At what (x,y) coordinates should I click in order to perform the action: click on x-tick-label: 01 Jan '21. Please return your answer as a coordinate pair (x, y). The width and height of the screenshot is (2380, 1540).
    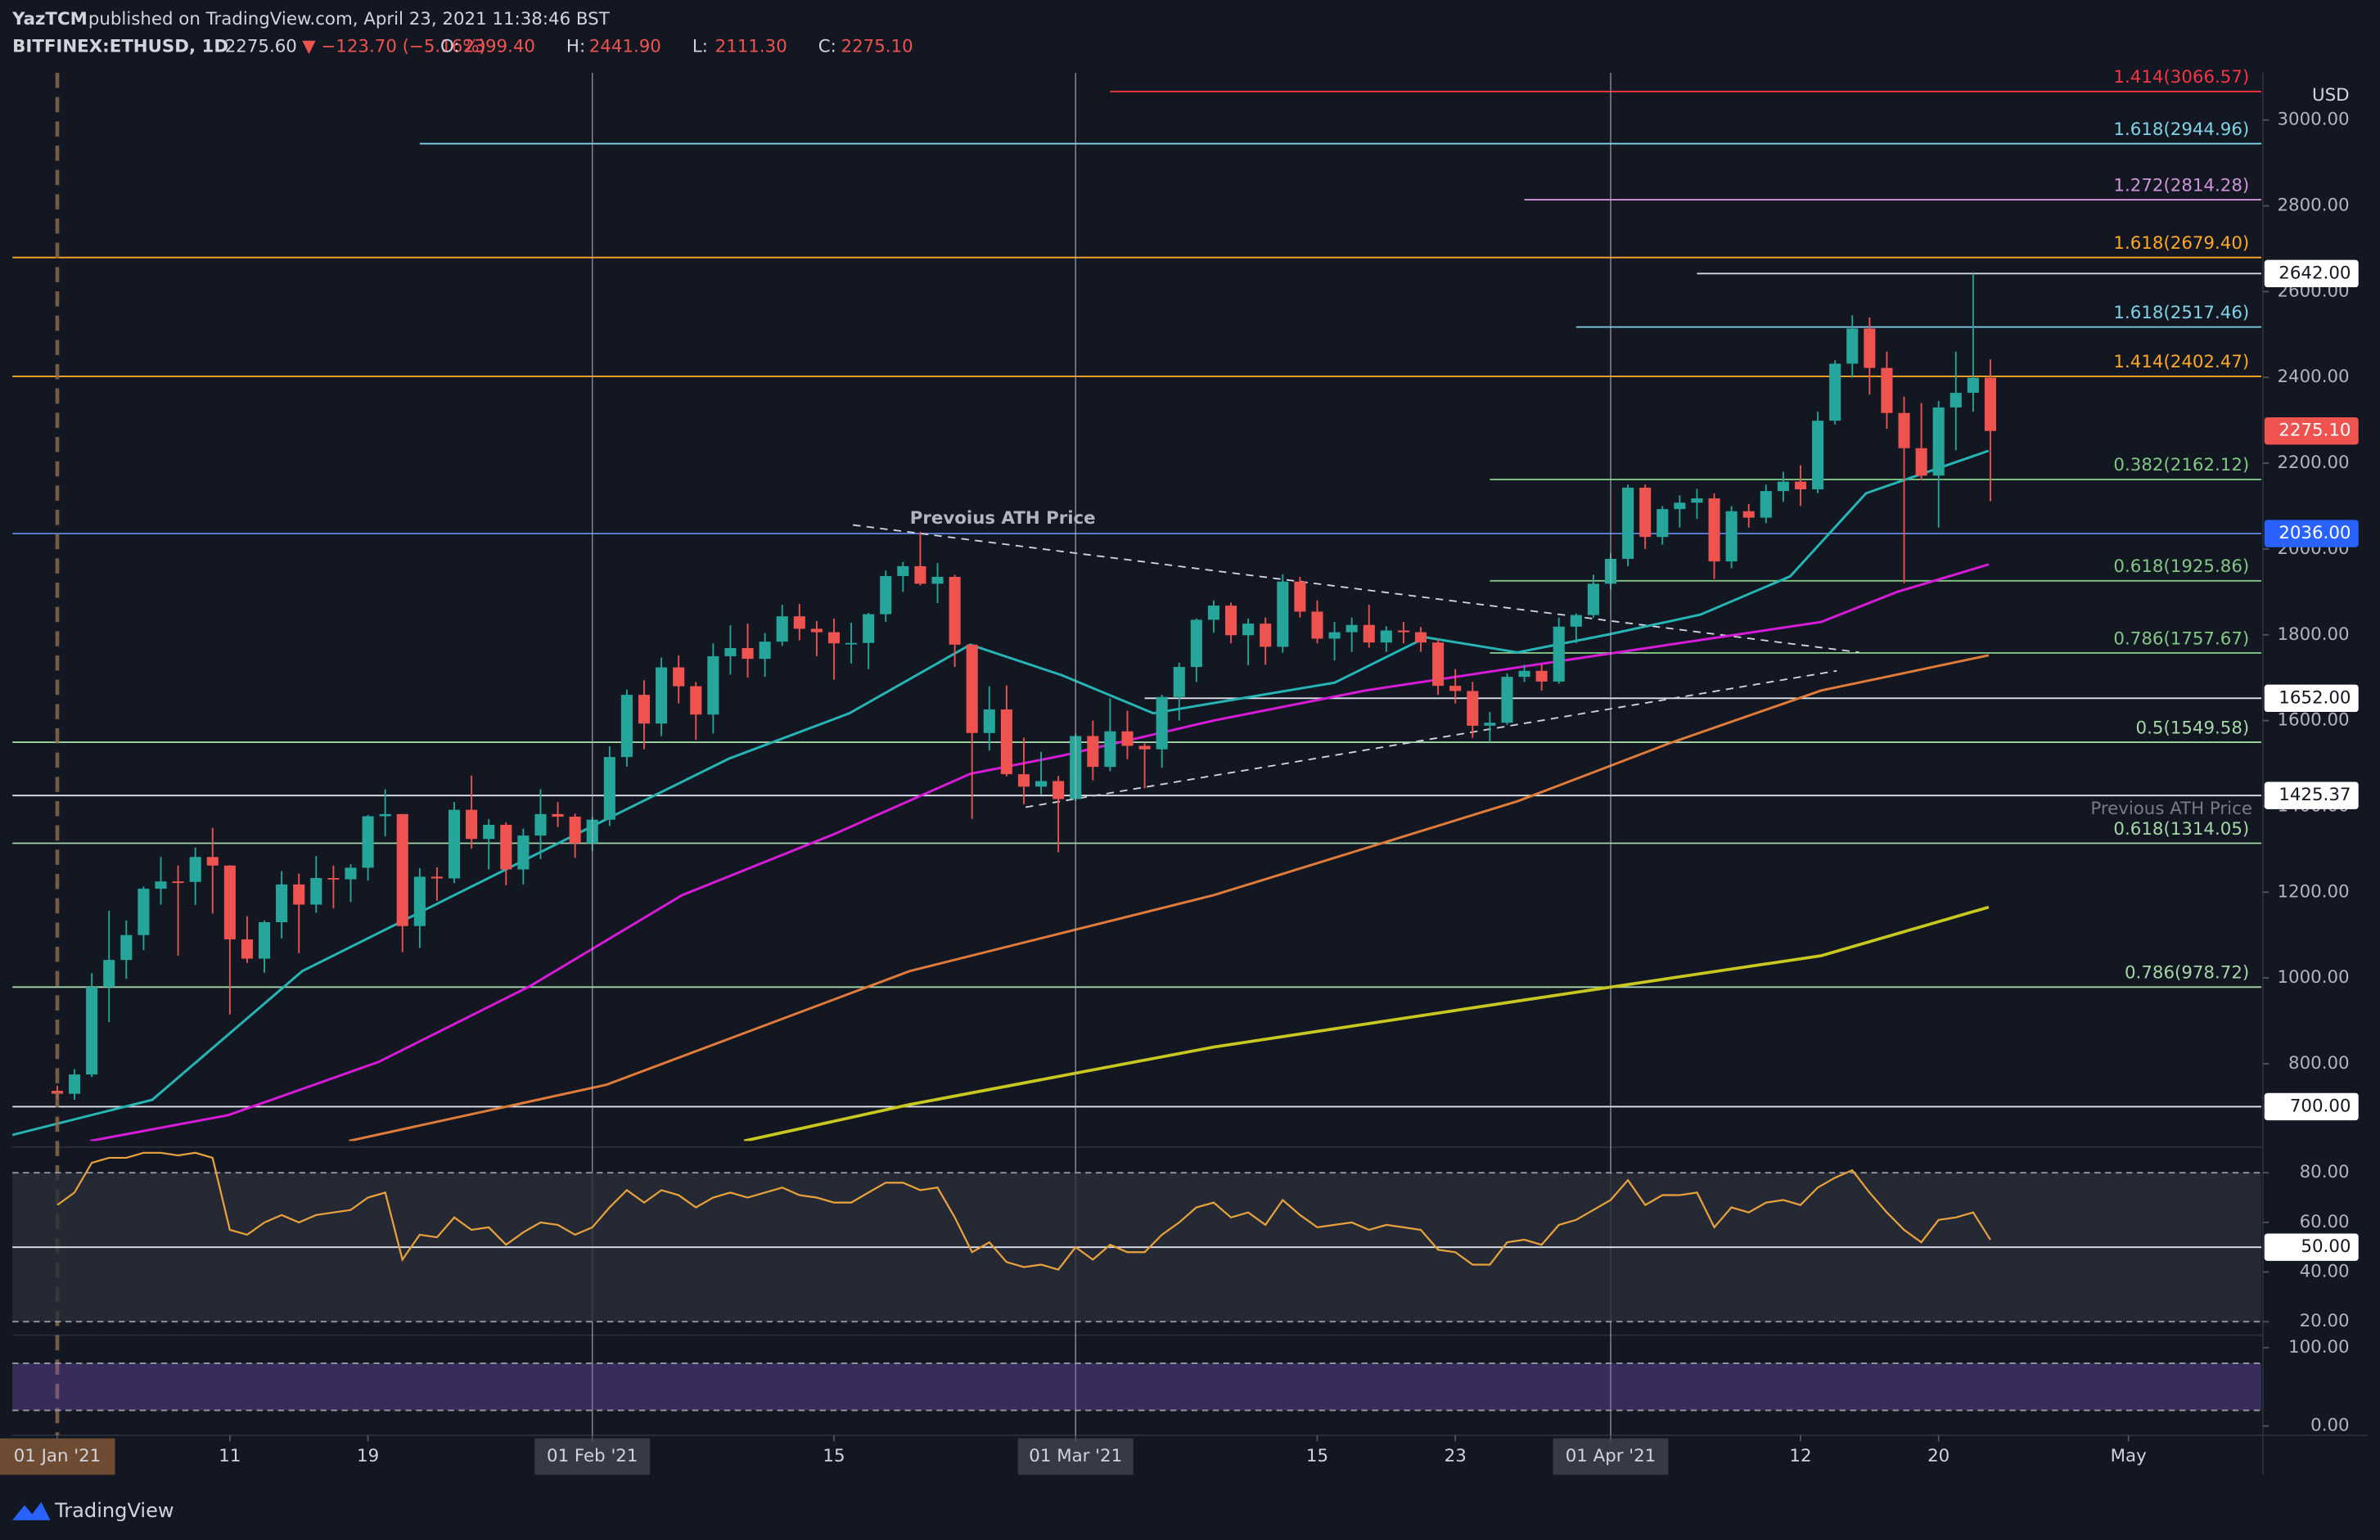
    Looking at the image, I should click on (57, 1456).